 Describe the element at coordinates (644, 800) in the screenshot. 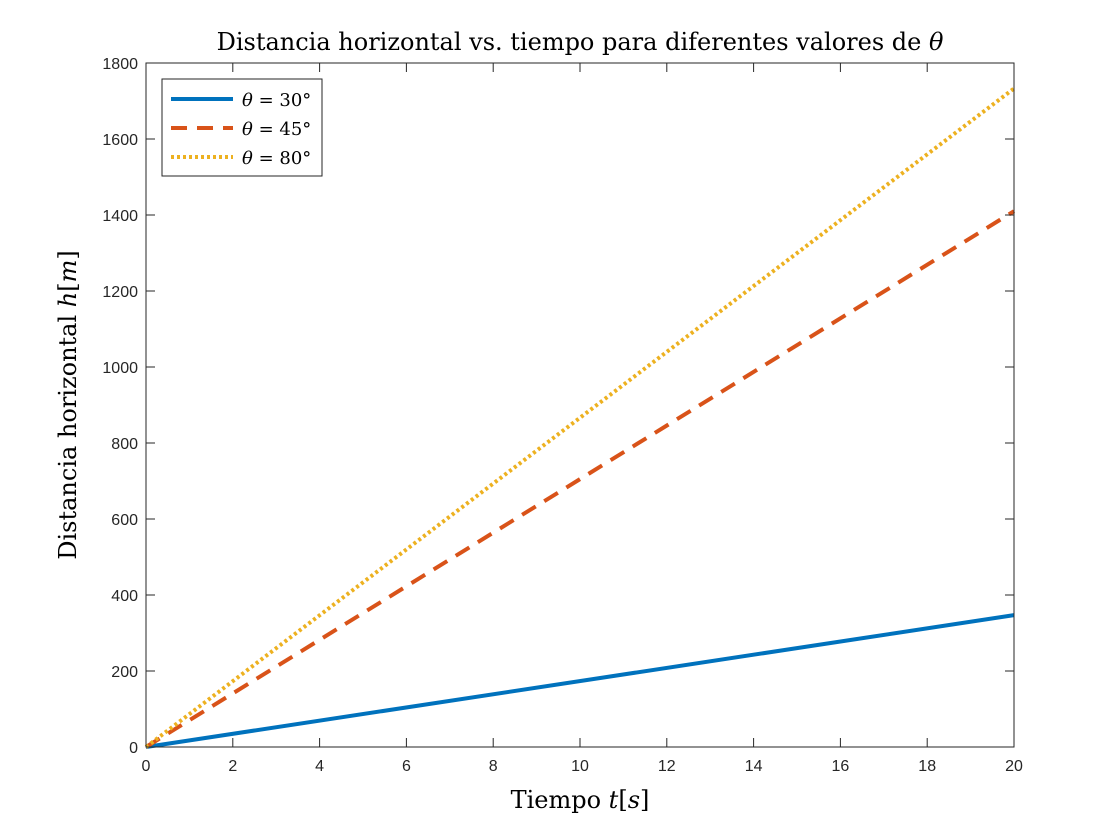

I see `x-axis-label-bracket-close: ]` at that location.